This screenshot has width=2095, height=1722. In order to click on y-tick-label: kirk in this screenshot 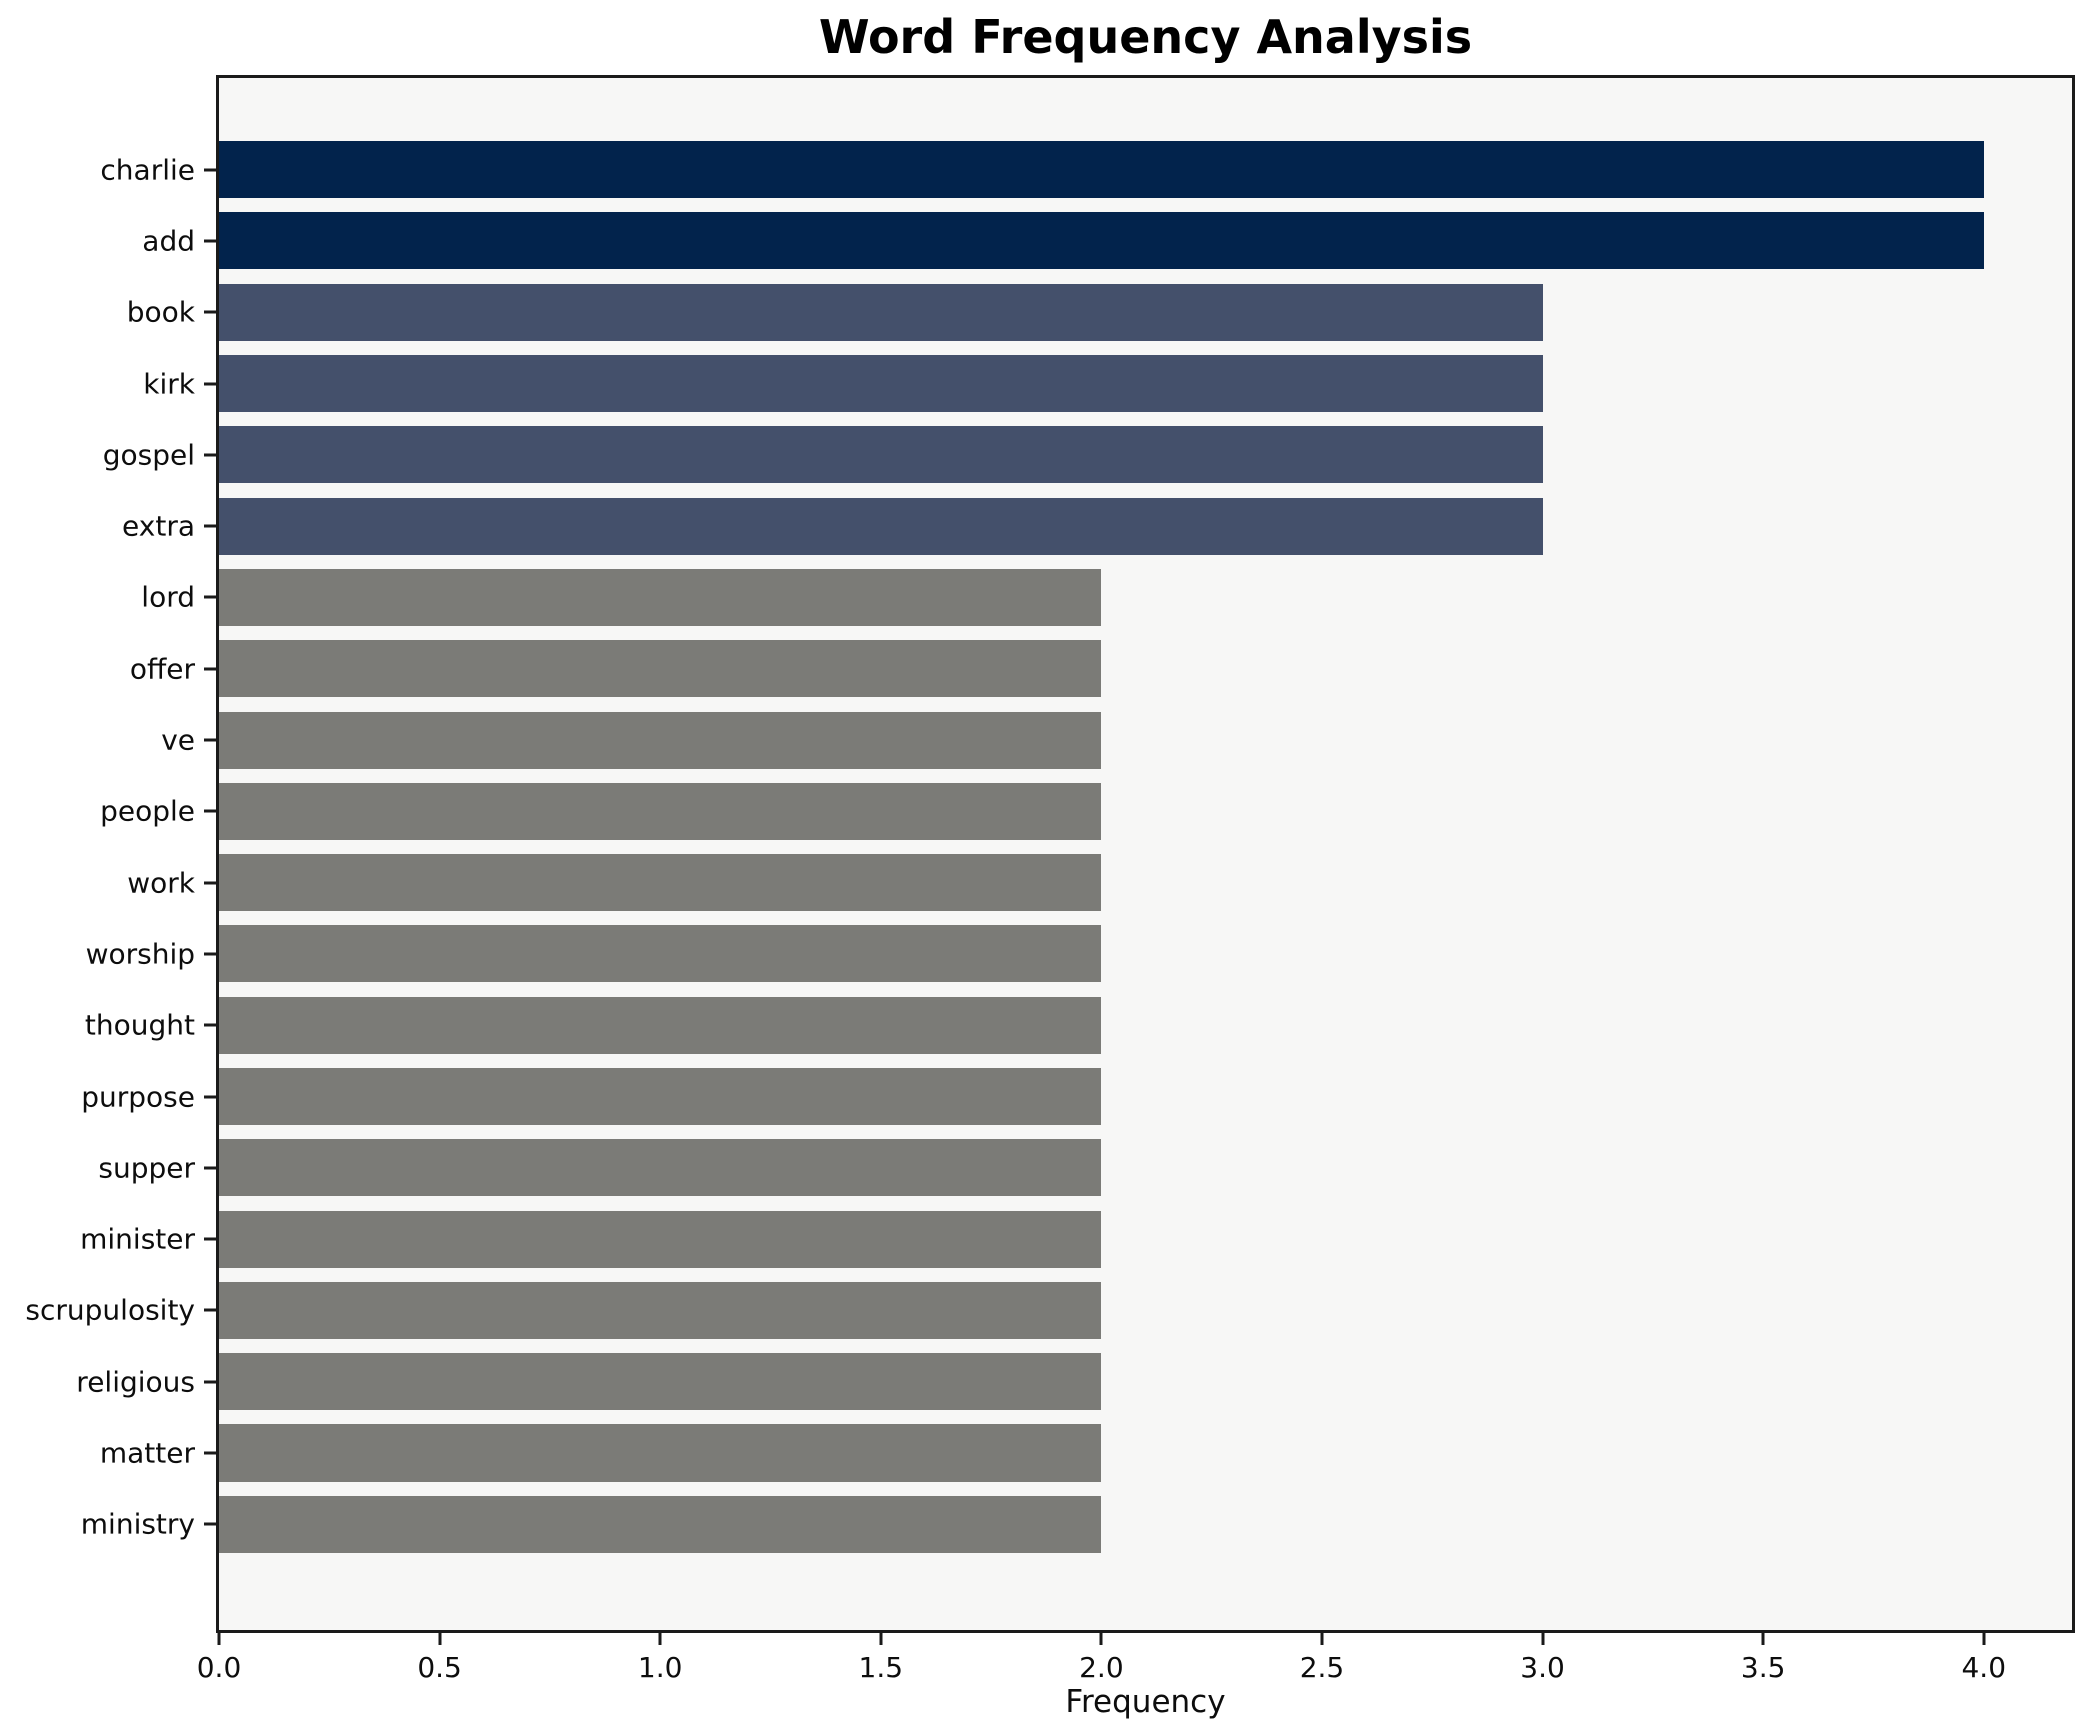, I will do `click(169, 384)`.